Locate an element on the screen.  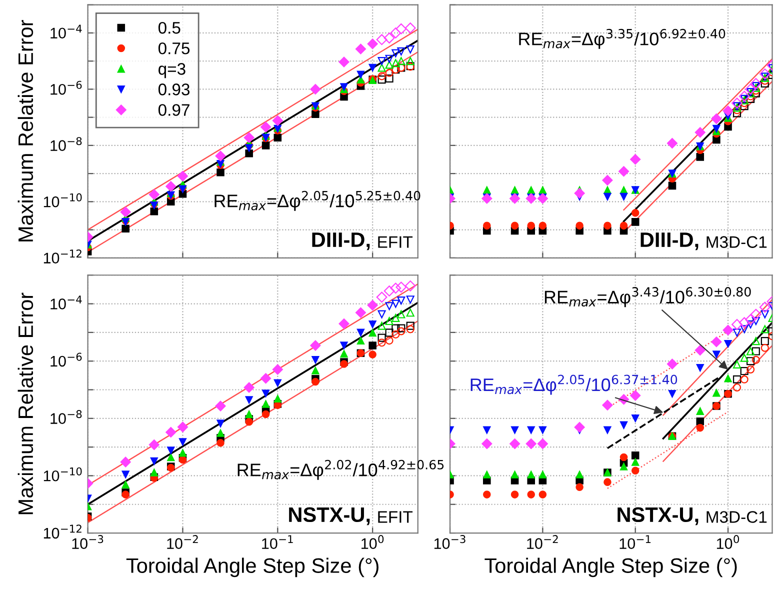
legend-label: 0.5 is located at coordinates (169, 28).